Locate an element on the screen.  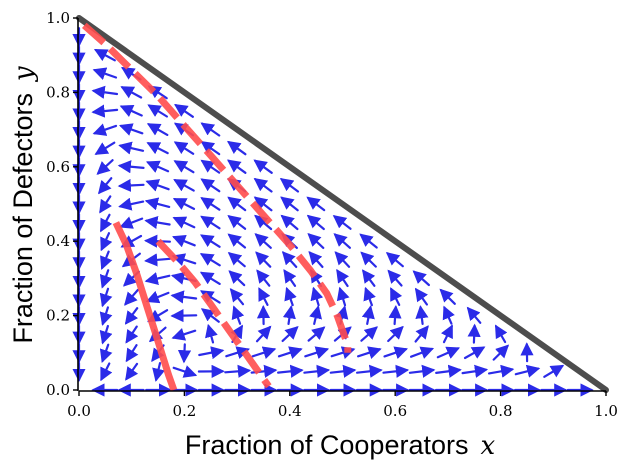
x-tick-label: 1.0 is located at coordinates (606, 411).